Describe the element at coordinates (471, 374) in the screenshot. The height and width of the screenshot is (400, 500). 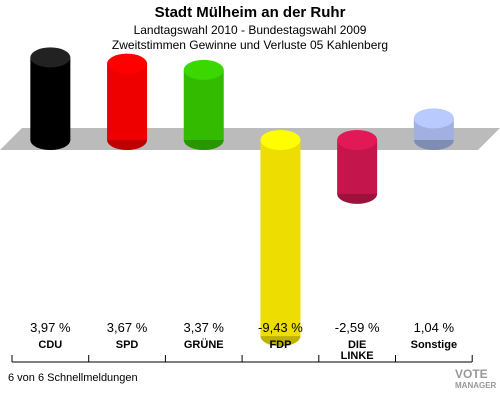
I see `logo-text: VOTE` at that location.